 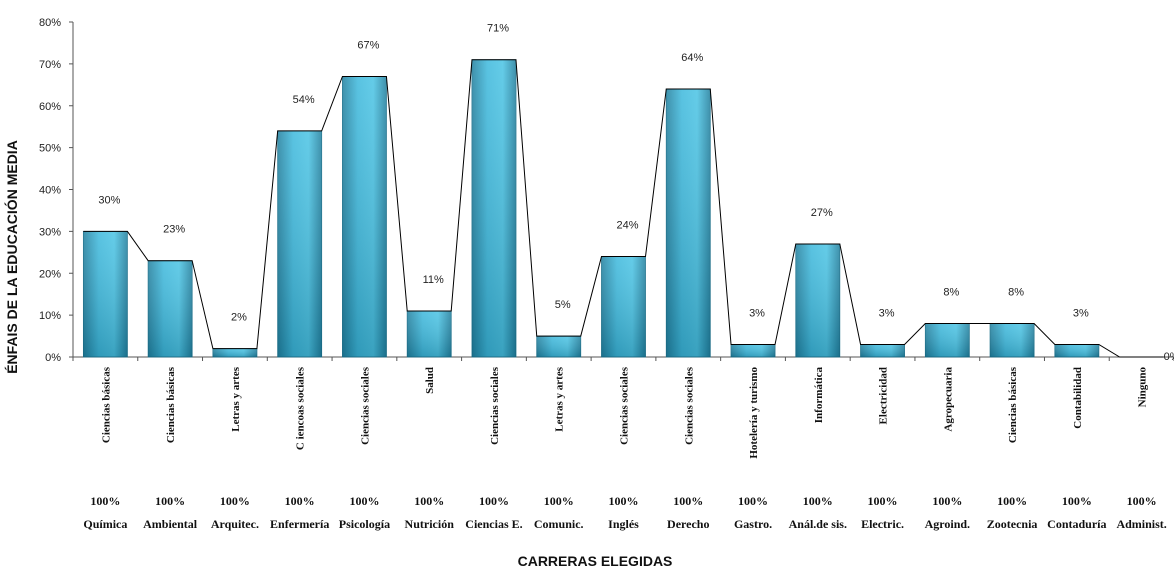 I want to click on career-cell: Administ., so click(x=1141, y=524).